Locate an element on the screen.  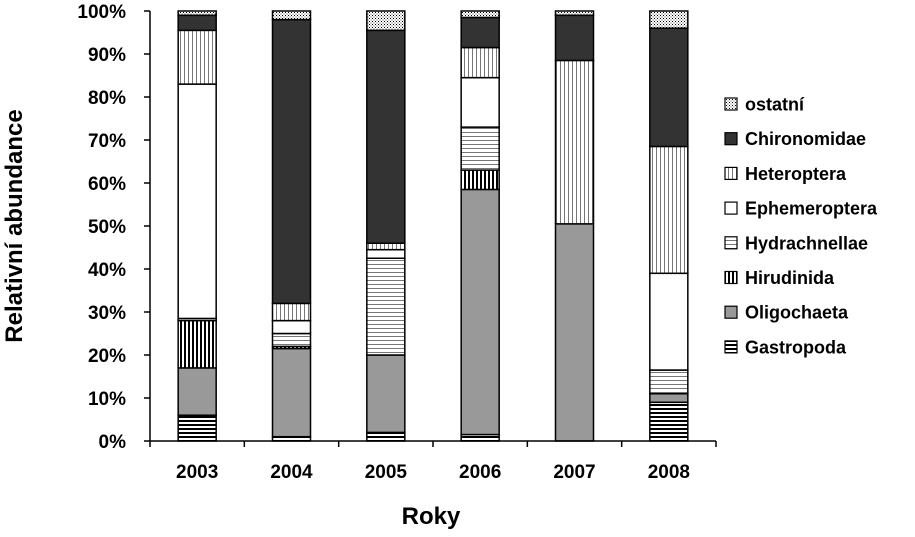
y-tick-label: 60% is located at coordinates (107, 184).